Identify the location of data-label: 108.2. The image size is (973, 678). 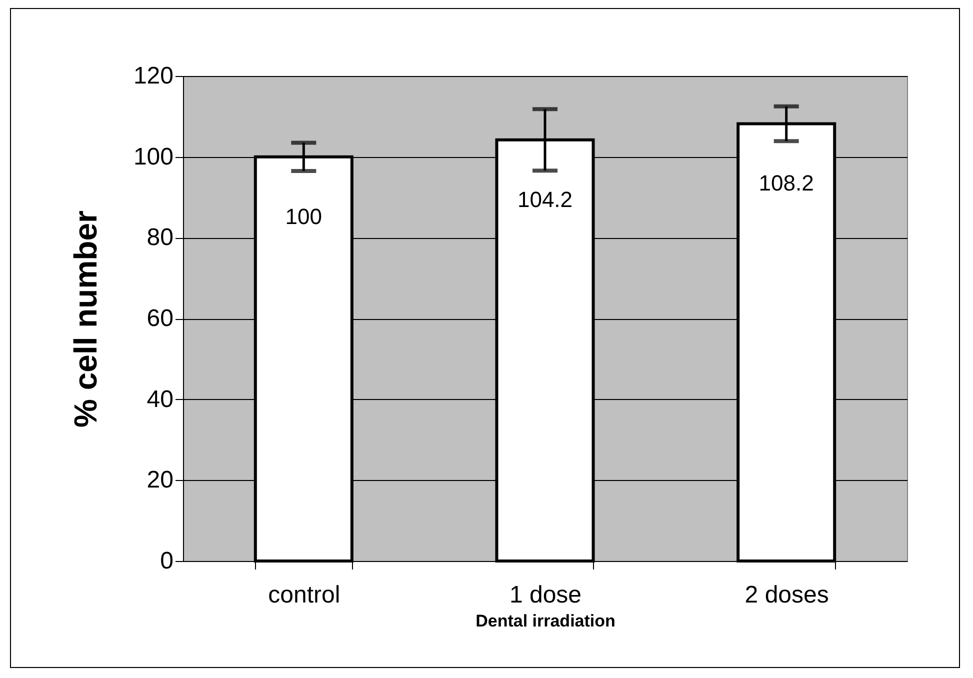
(786, 183).